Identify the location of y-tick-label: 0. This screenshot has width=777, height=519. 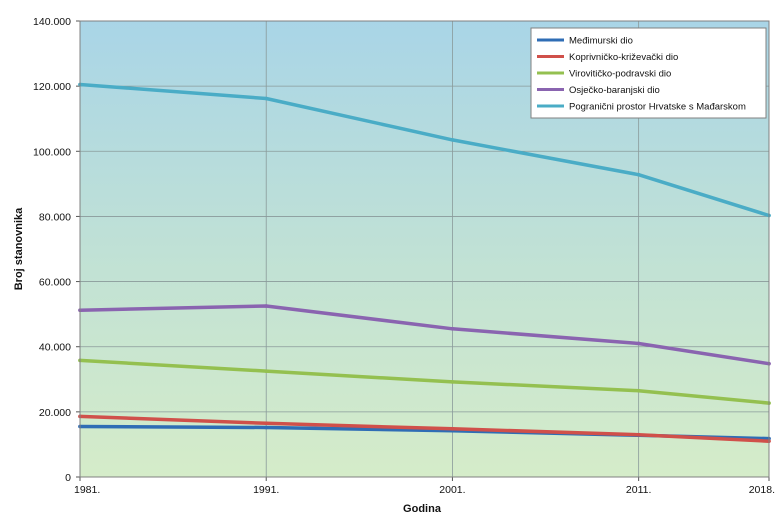
(68, 478).